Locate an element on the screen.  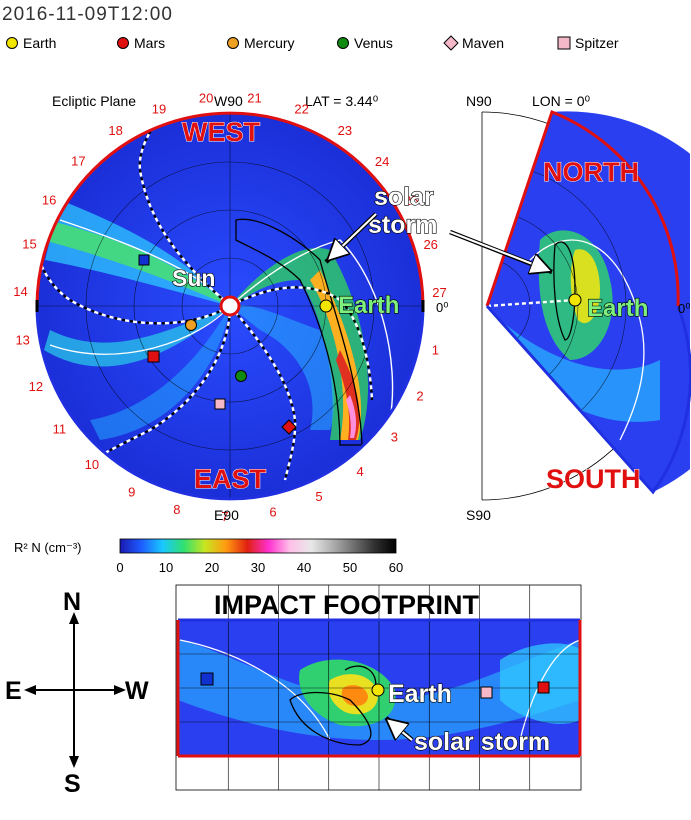
carrington-label: 27 is located at coordinates (439, 292).